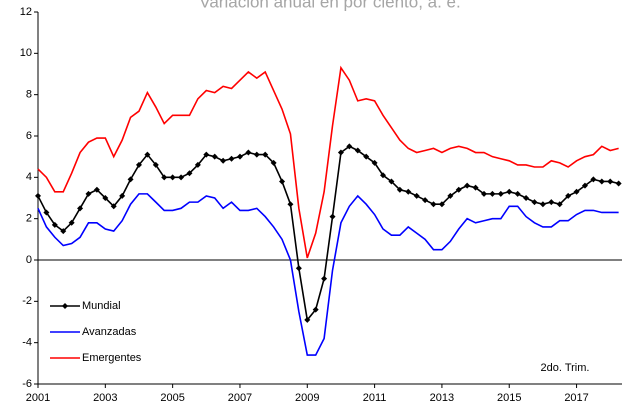  What do you see at coordinates (240, 398) in the screenshot?
I see `x-tick-label: 2007` at bounding box center [240, 398].